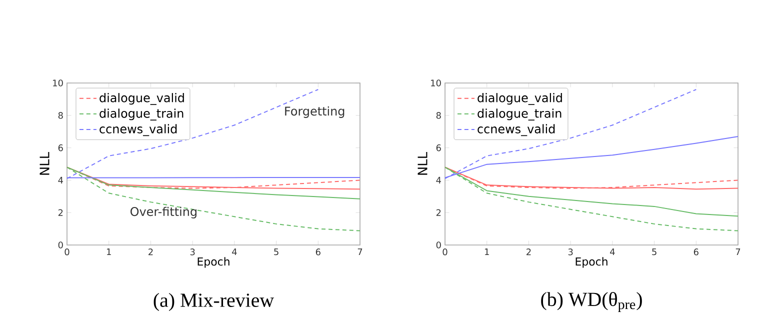  Describe the element at coordinates (163, 212) in the screenshot. I see `annotation: Over-fitting` at that location.